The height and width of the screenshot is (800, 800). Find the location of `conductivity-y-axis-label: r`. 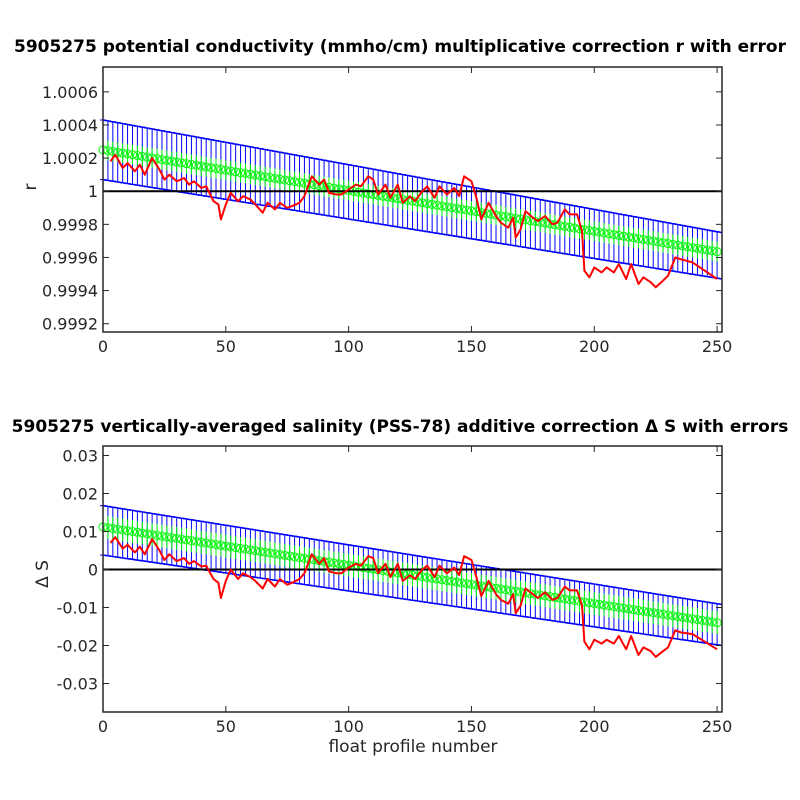

conductivity-y-axis-label: r is located at coordinates (31, 187).